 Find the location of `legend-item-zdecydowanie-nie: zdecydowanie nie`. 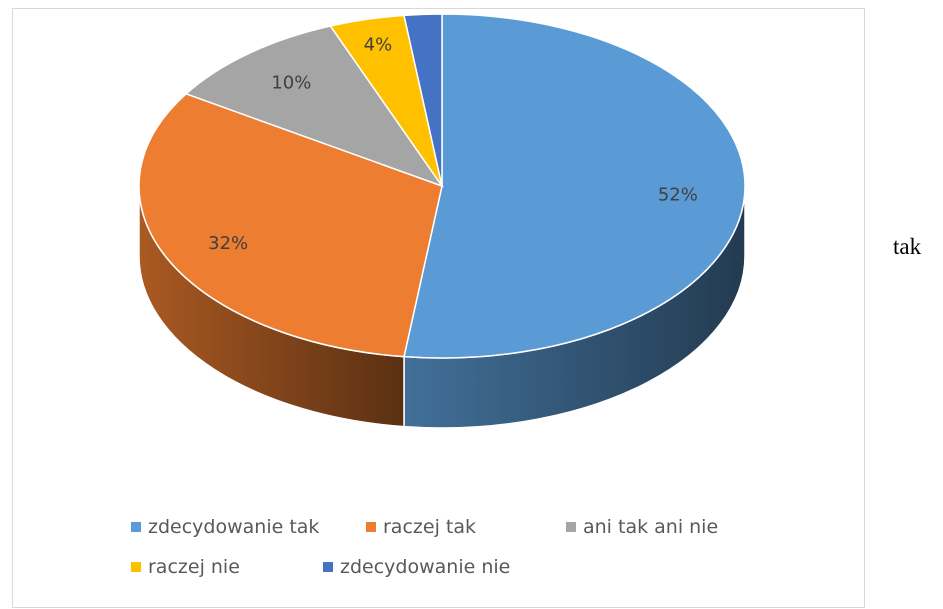

legend-item-zdecydowanie-nie: zdecydowanie nie is located at coordinates (416, 567).